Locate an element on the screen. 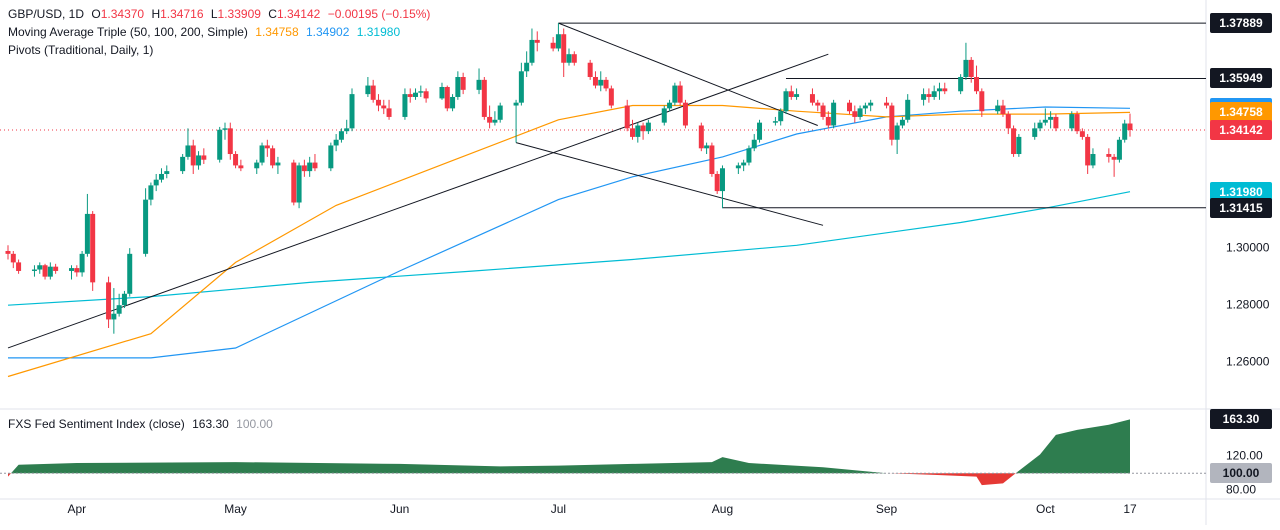 Image resolution: width=1280 pixels, height=530 pixels. legend-high: 1.34716 is located at coordinates (182, 14).